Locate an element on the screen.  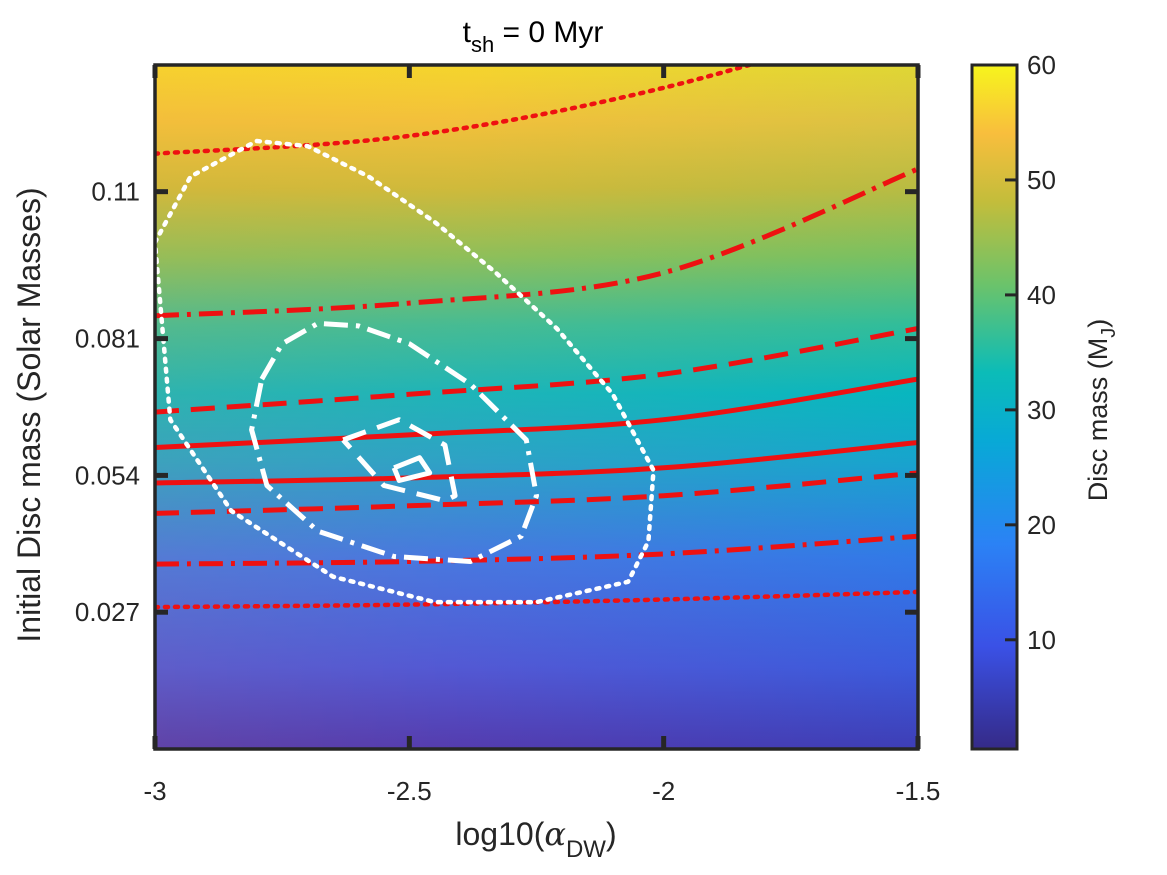
colorbar-tick-label: 60 is located at coordinates (1041, 65).